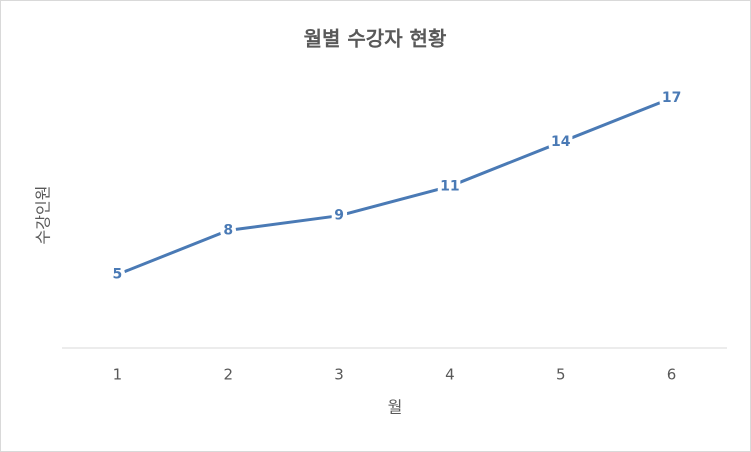 The width and height of the screenshot is (751, 452). What do you see at coordinates (671, 98) in the screenshot?
I see `data-label: 17` at bounding box center [671, 98].